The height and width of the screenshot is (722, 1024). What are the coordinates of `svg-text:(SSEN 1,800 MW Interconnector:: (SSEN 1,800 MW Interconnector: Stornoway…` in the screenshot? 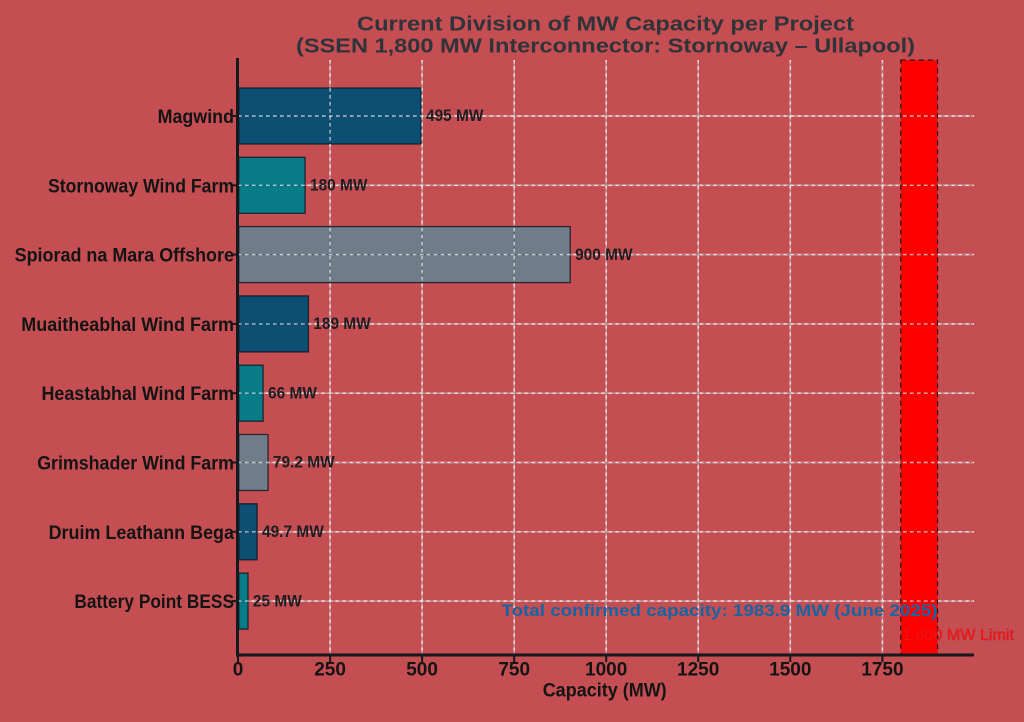 It's located at (605, 46).